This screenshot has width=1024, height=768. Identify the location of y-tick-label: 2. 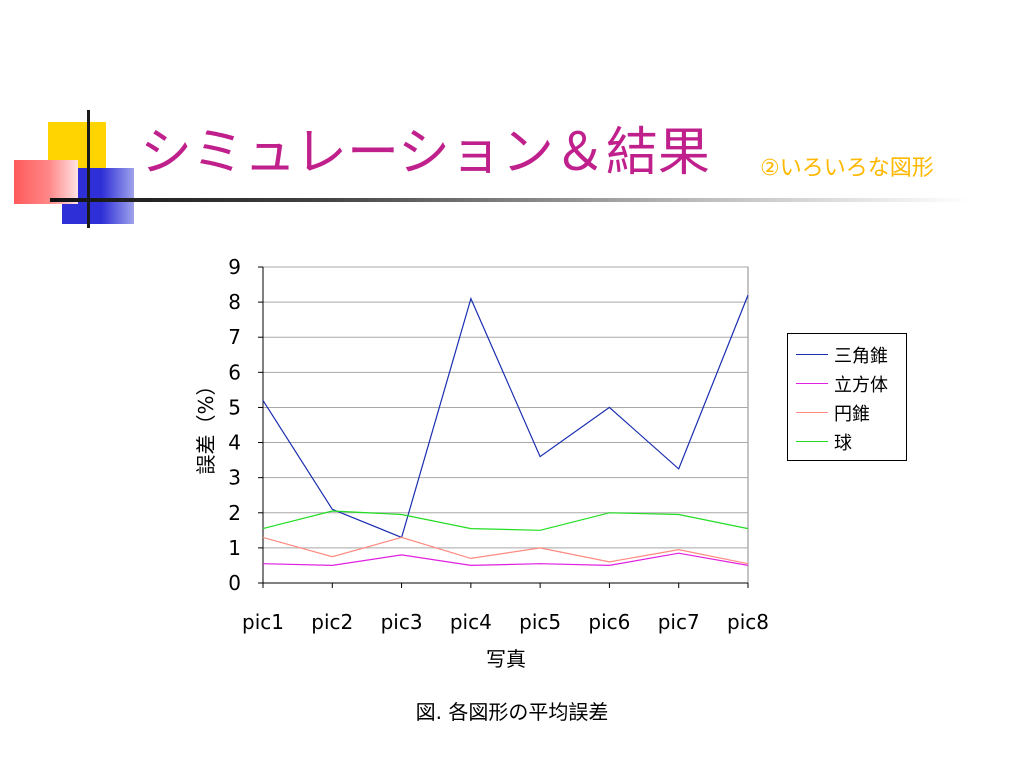
(234, 513).